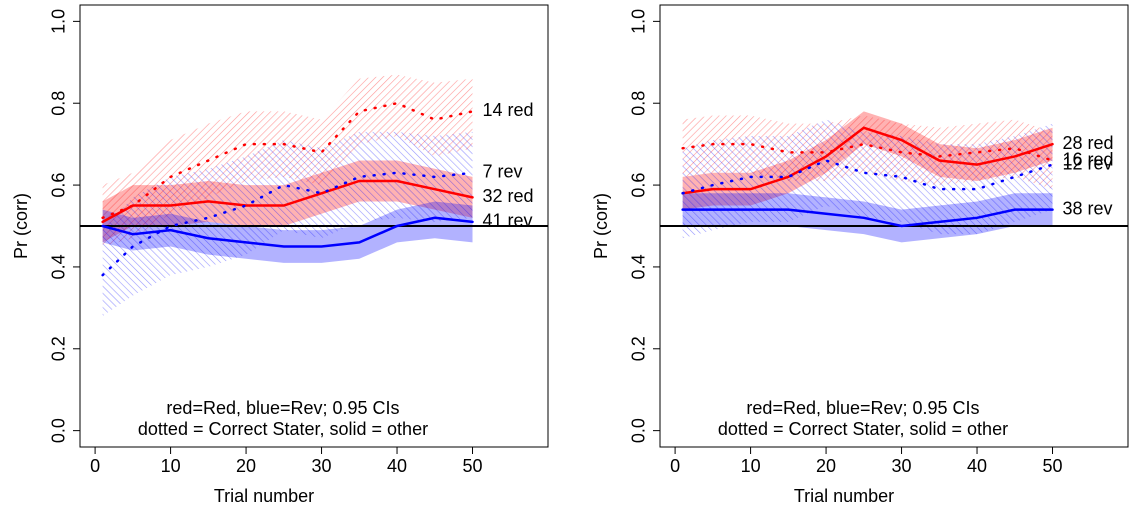  What do you see at coordinates (508, 221) in the screenshot?
I see `series-label: 41 rev` at bounding box center [508, 221].